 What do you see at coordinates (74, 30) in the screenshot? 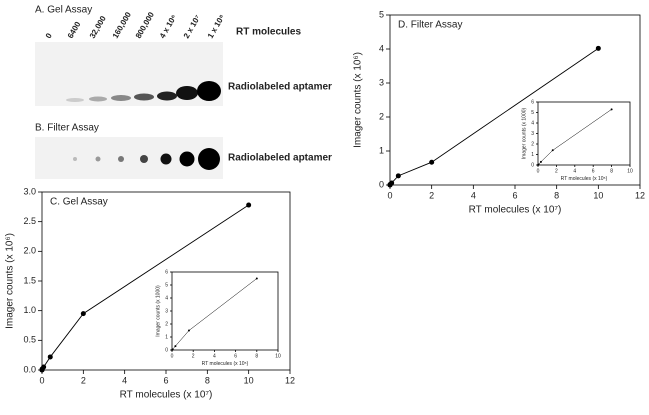
I see `lane-label: 6400` at bounding box center [74, 30].